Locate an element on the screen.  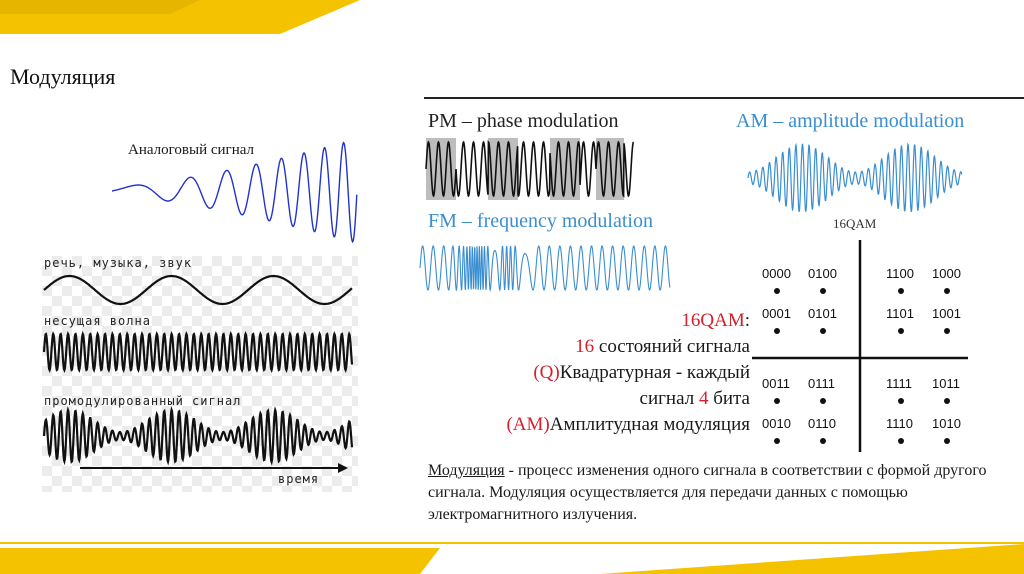
pm-wave is located at coordinates (530, 169).